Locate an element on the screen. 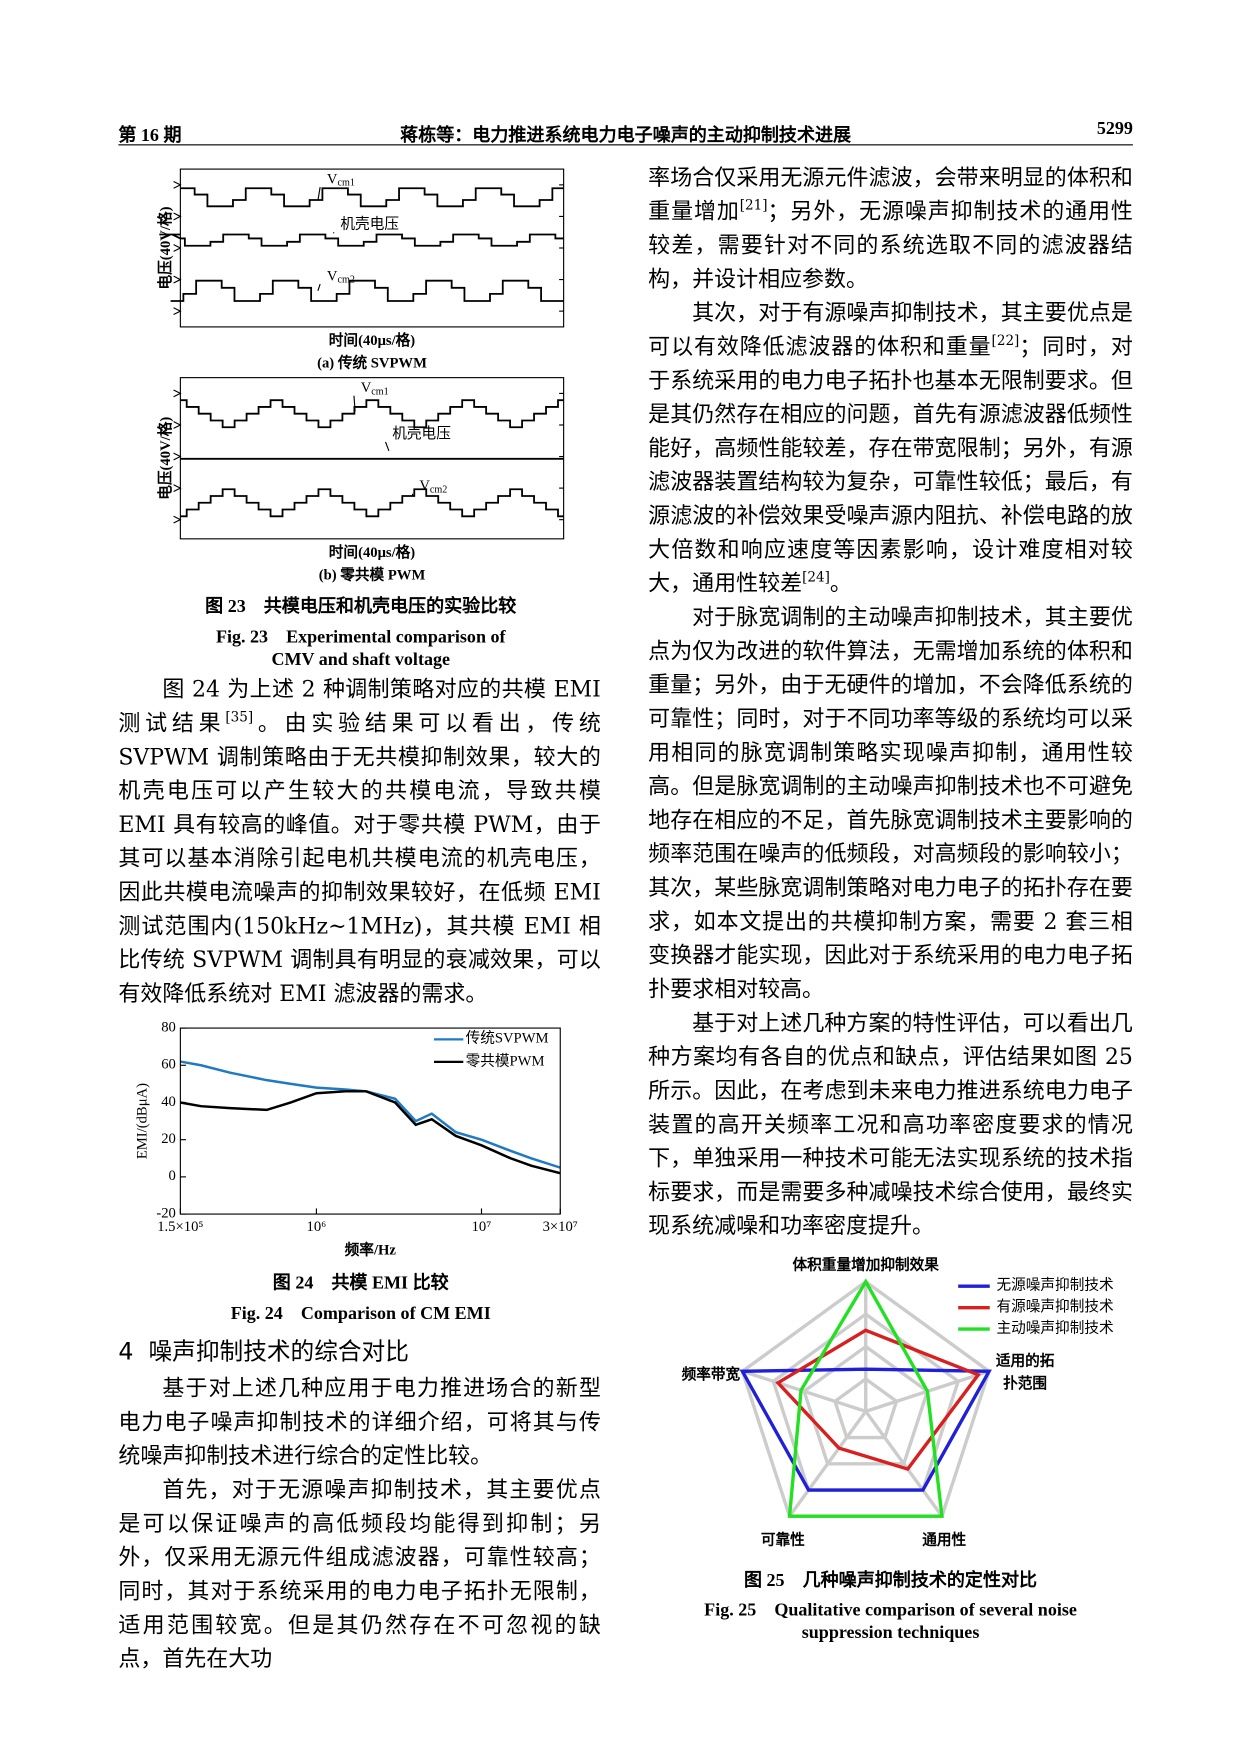 The image size is (1240, 1754). y-tick-label: 20 is located at coordinates (168, 1139).